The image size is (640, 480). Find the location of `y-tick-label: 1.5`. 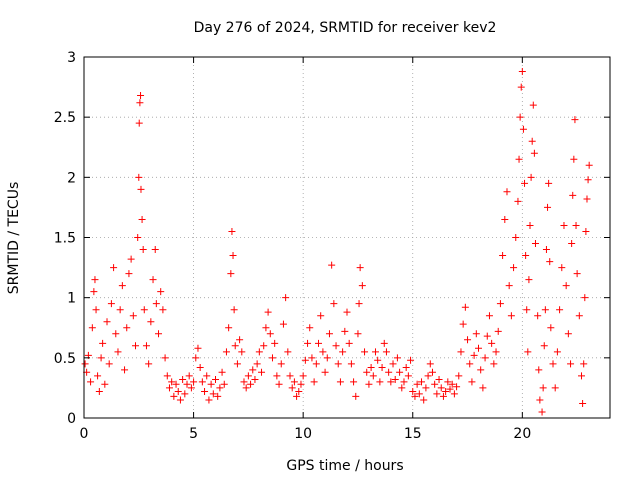

y-tick-label: 1.5 is located at coordinates (65, 239).